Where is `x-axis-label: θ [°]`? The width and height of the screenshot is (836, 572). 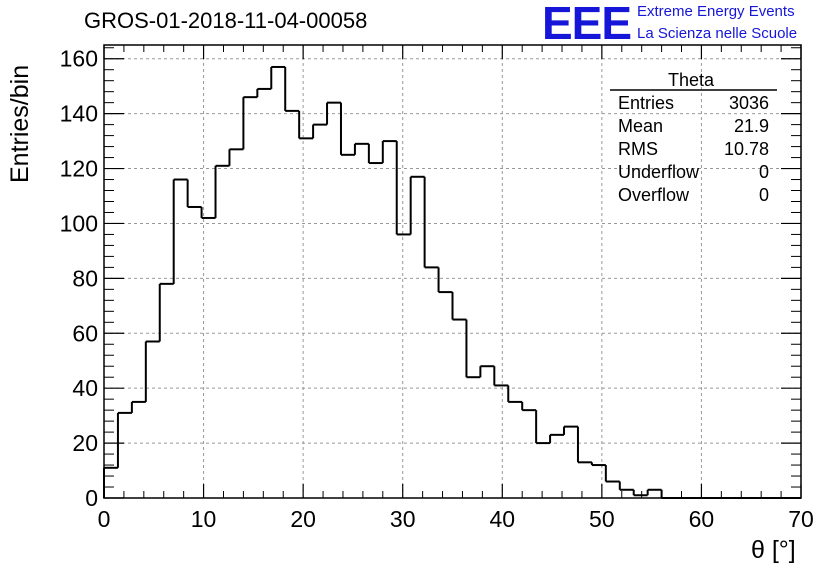 x-axis-label: θ [°] is located at coordinates (773, 550).